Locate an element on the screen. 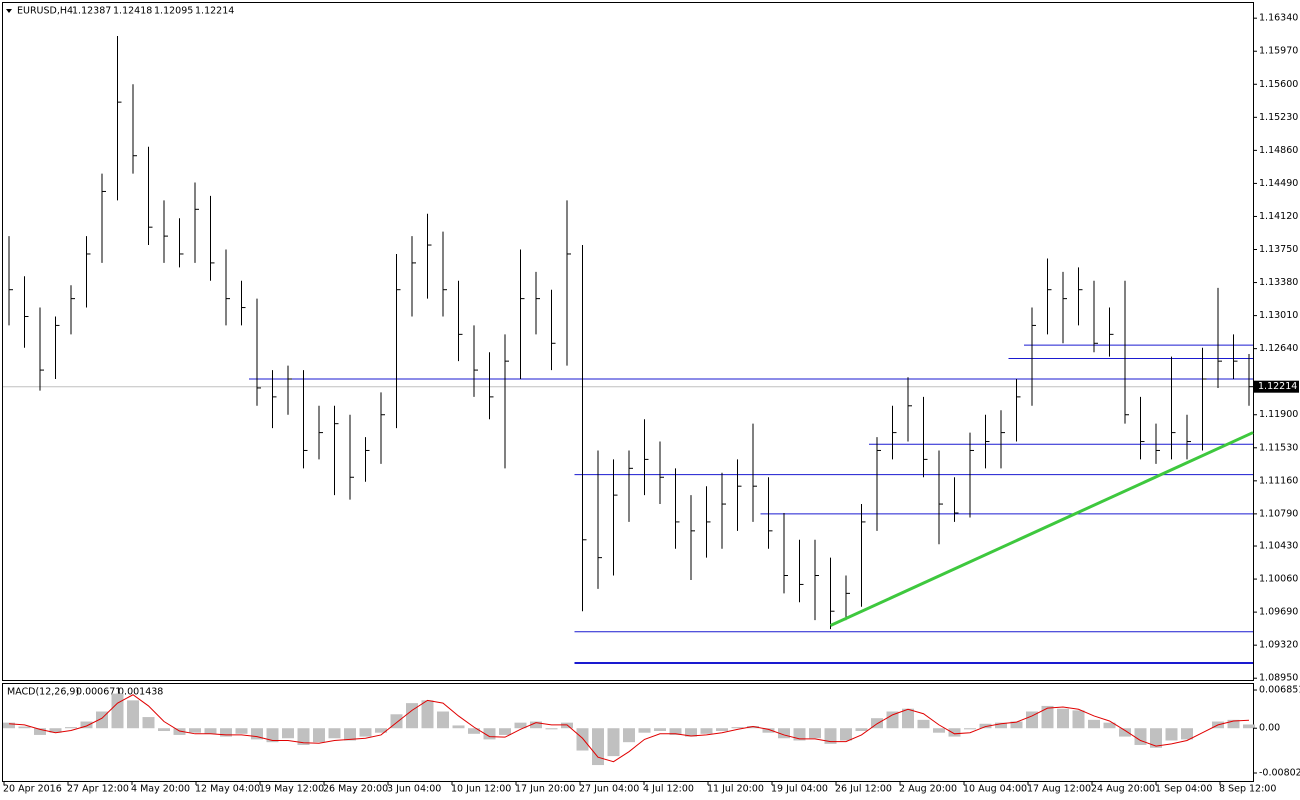 The width and height of the screenshot is (1300, 800). y-tick-label: 1.16340 is located at coordinates (1278, 18).